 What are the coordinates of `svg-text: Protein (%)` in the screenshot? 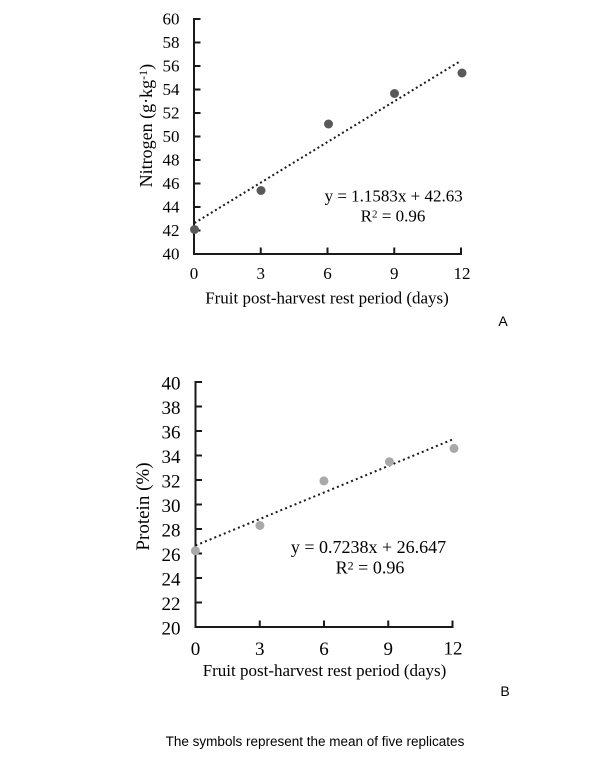 It's located at (143, 506).